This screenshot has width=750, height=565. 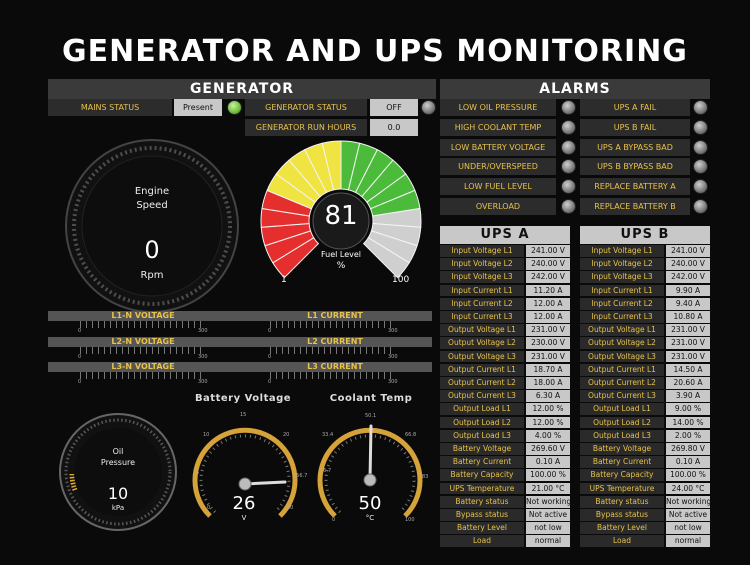 I want to click on alarm-label: HIGH COOLANT TEMP, so click(x=498, y=127).